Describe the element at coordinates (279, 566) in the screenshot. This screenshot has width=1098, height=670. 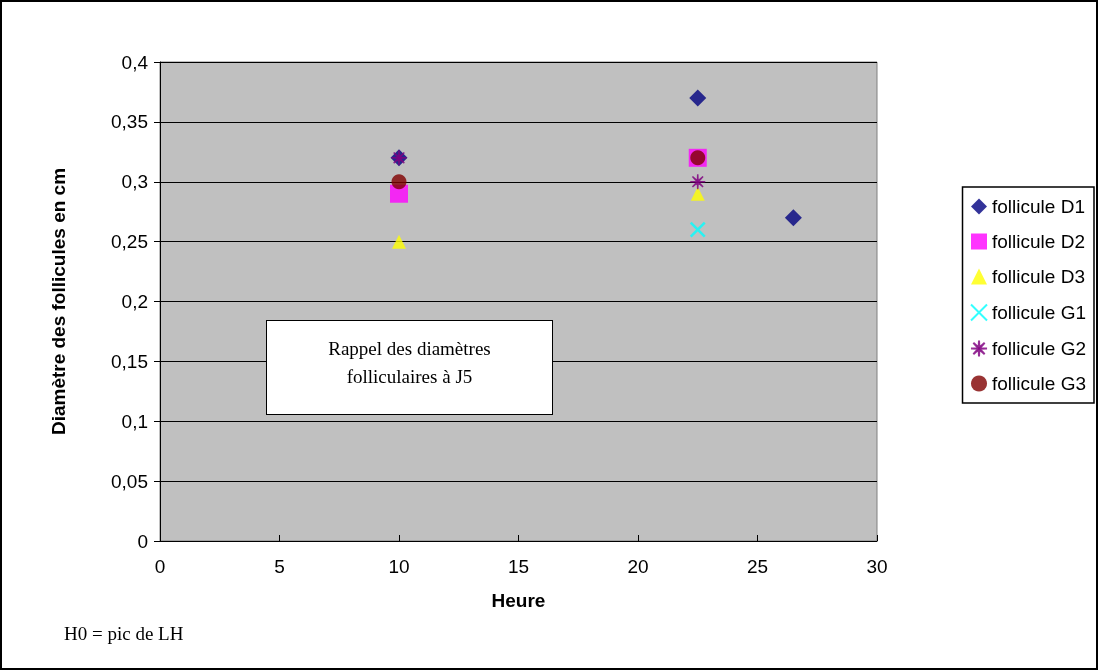
I see `x-tick-label: 5` at that location.